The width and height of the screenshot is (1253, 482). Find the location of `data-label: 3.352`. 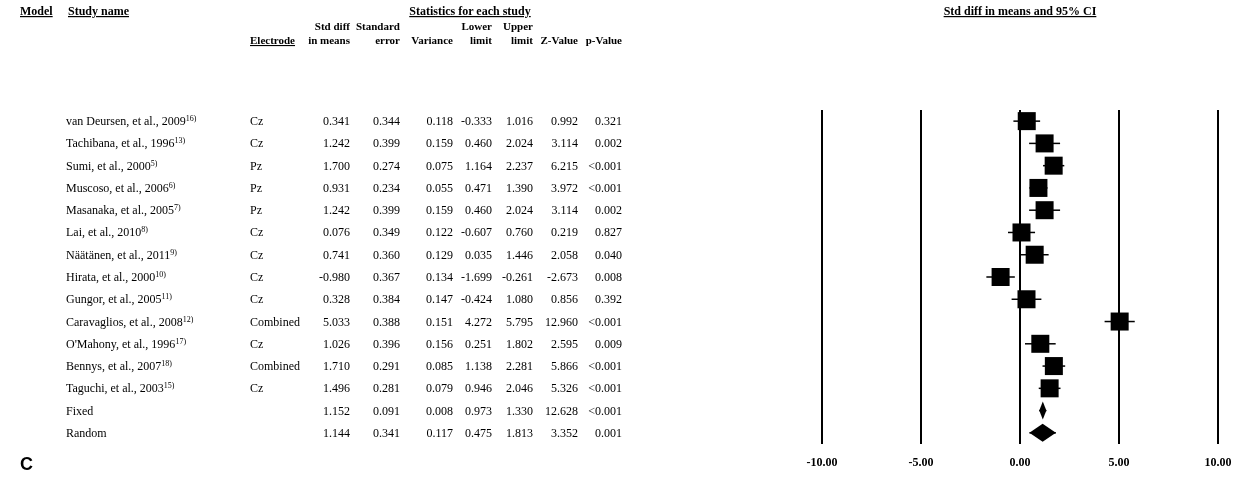

data-label: 3.352 is located at coordinates (564, 432).